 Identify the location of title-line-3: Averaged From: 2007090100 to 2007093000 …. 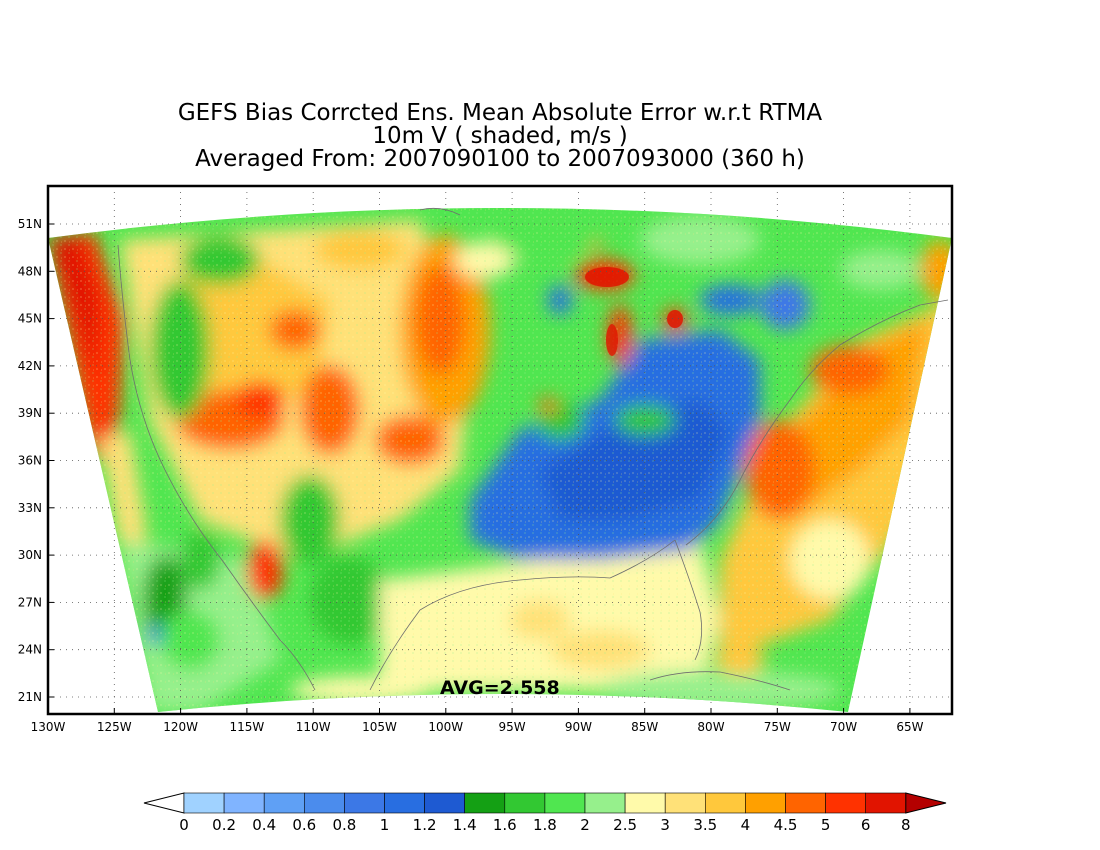
(500, 159).